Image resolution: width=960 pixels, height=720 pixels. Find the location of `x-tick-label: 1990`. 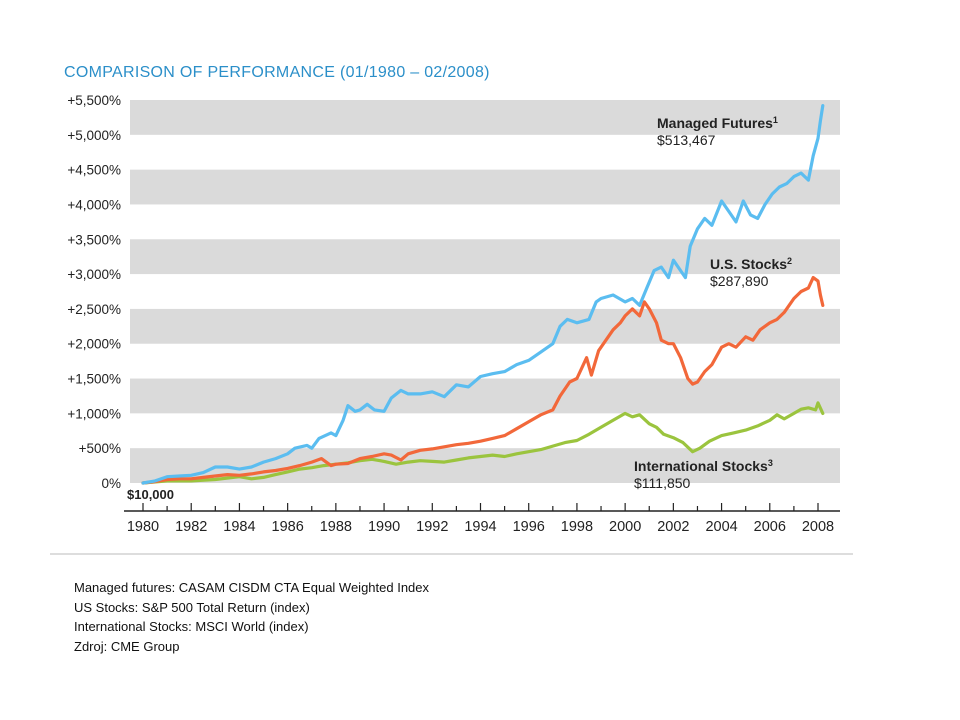

x-tick-label: 1990 is located at coordinates (384, 527).